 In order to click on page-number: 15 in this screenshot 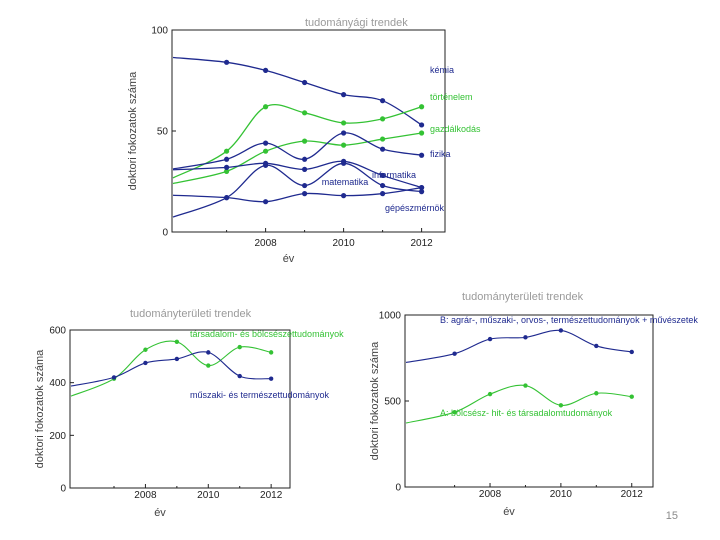, I will do `click(671, 516)`.